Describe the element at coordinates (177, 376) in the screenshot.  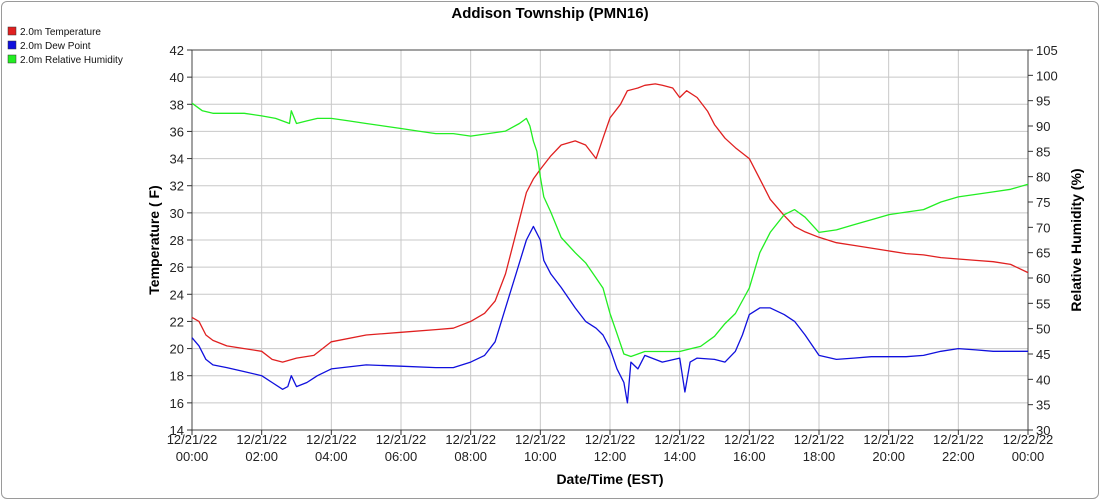
I see `y-tick-label: 18` at that location.